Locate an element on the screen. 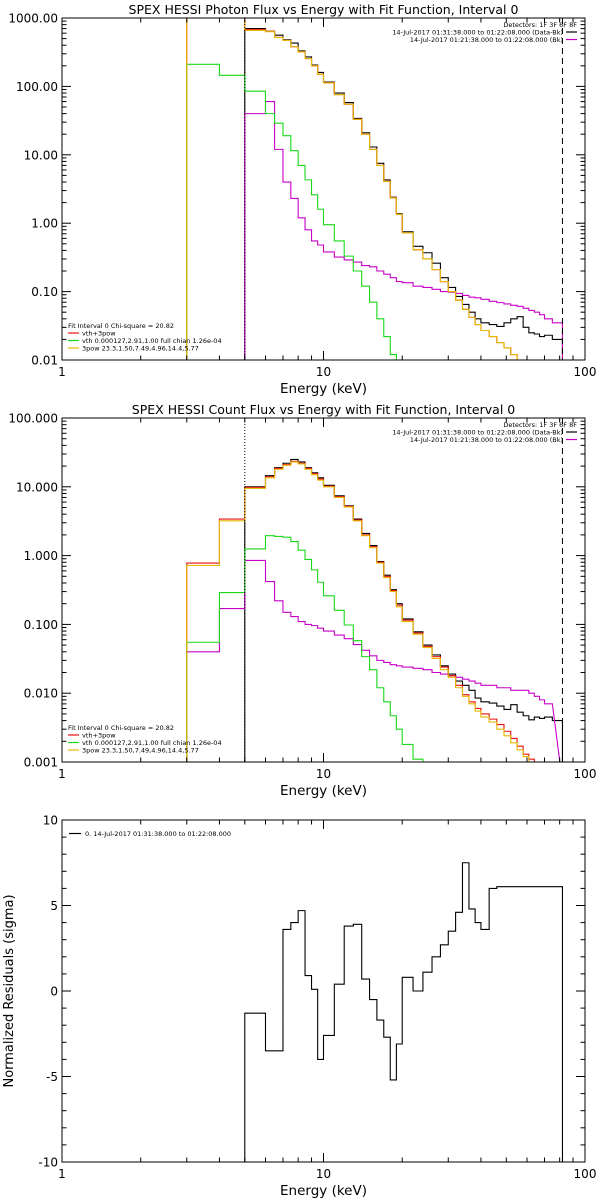  y-tick-label: 10.00 is located at coordinates (41, 155).